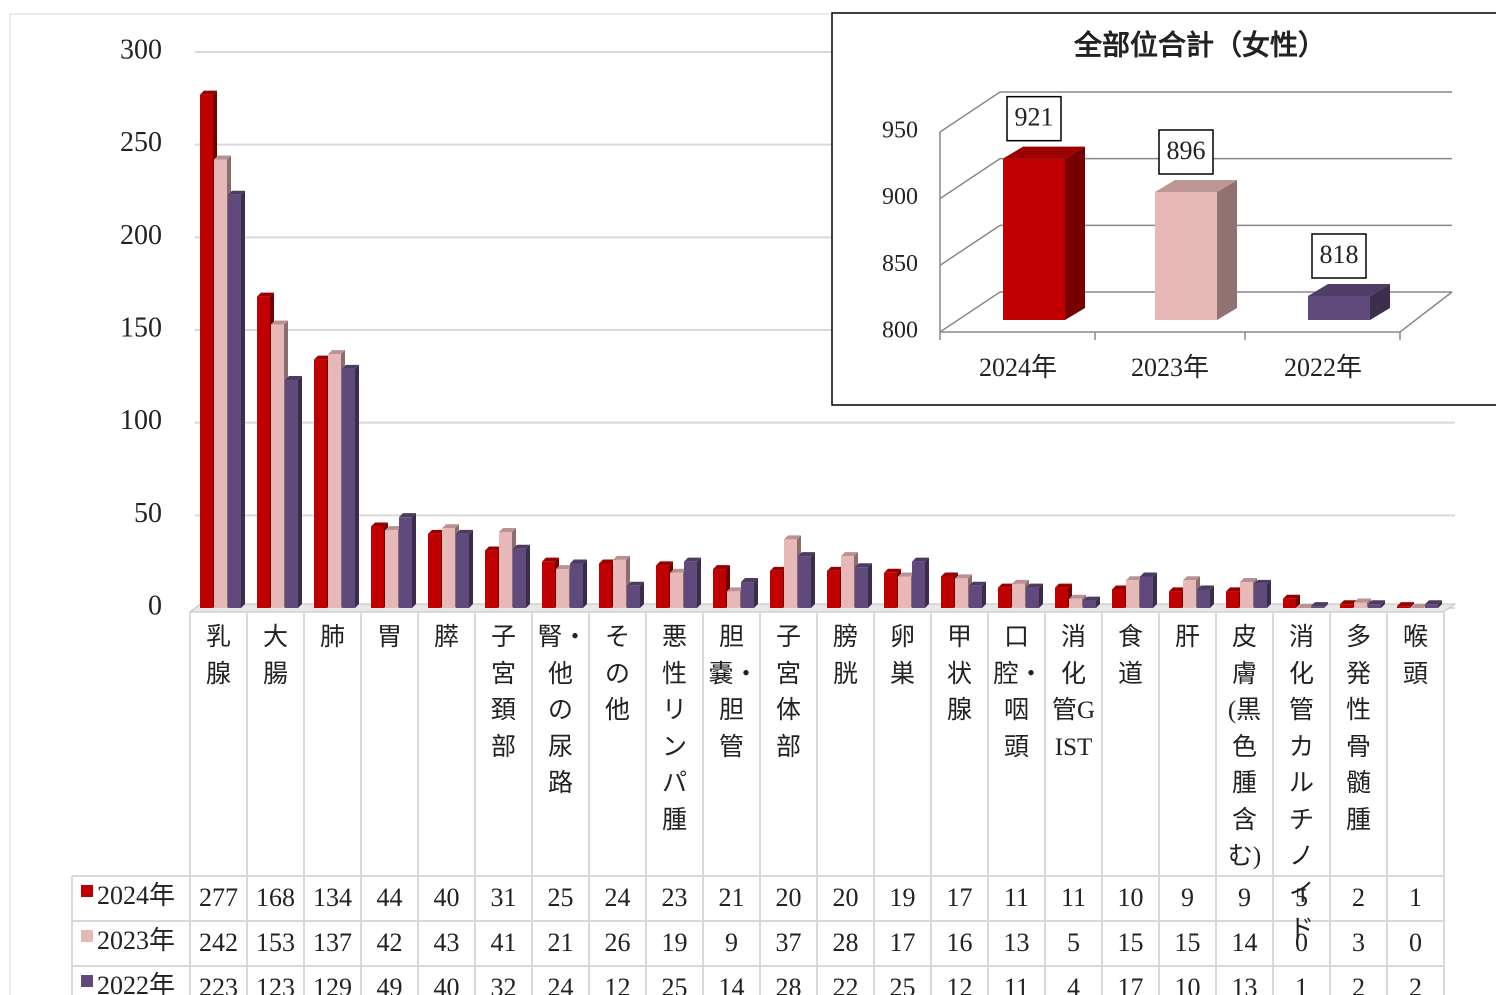  What do you see at coordinates (1188, 984) in the screenshot?
I see `table-value: 10` at bounding box center [1188, 984].